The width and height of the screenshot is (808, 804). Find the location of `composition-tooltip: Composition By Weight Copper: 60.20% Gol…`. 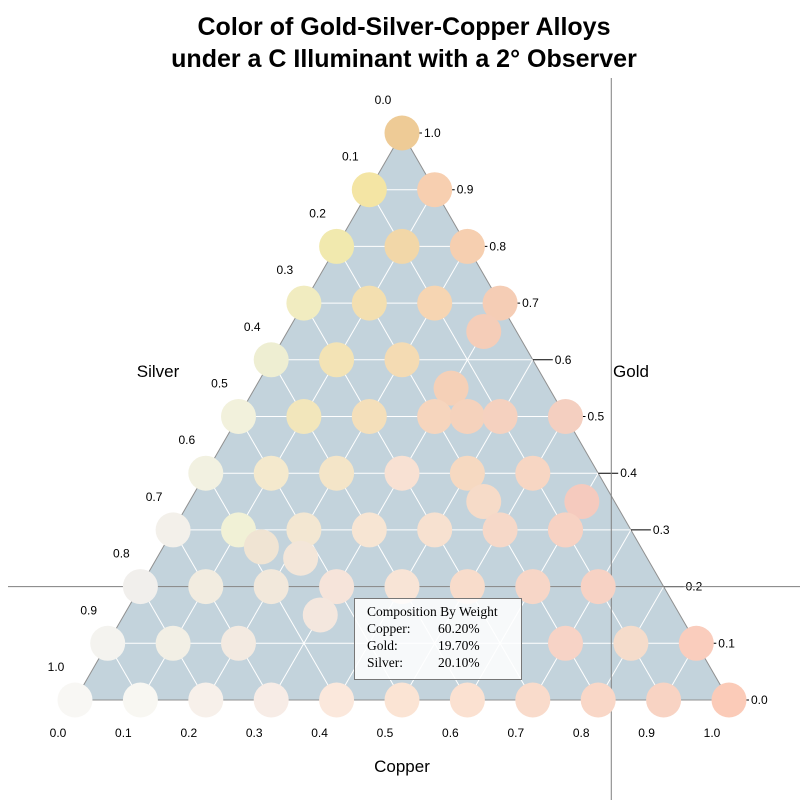

composition-tooltip: Composition By Weight Copper: 60.20% Gol… is located at coordinates (438, 639).